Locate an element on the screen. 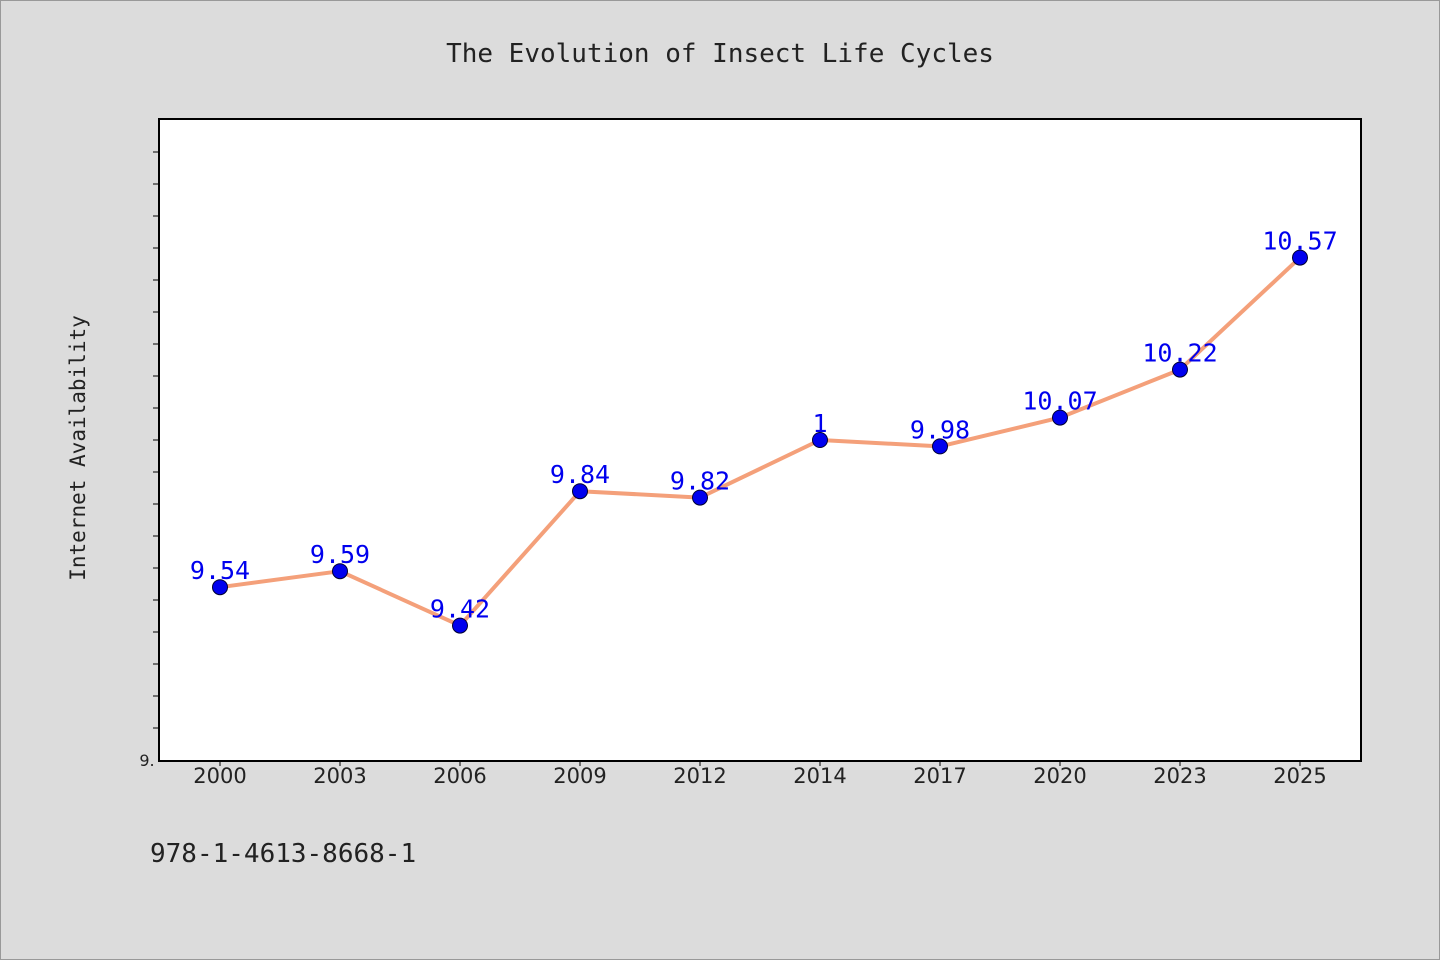  x-axis-ticks: 2000 2003 2006 2009 2012 2014 2017 2020 2023 2025 is located at coordinates (760, 774).